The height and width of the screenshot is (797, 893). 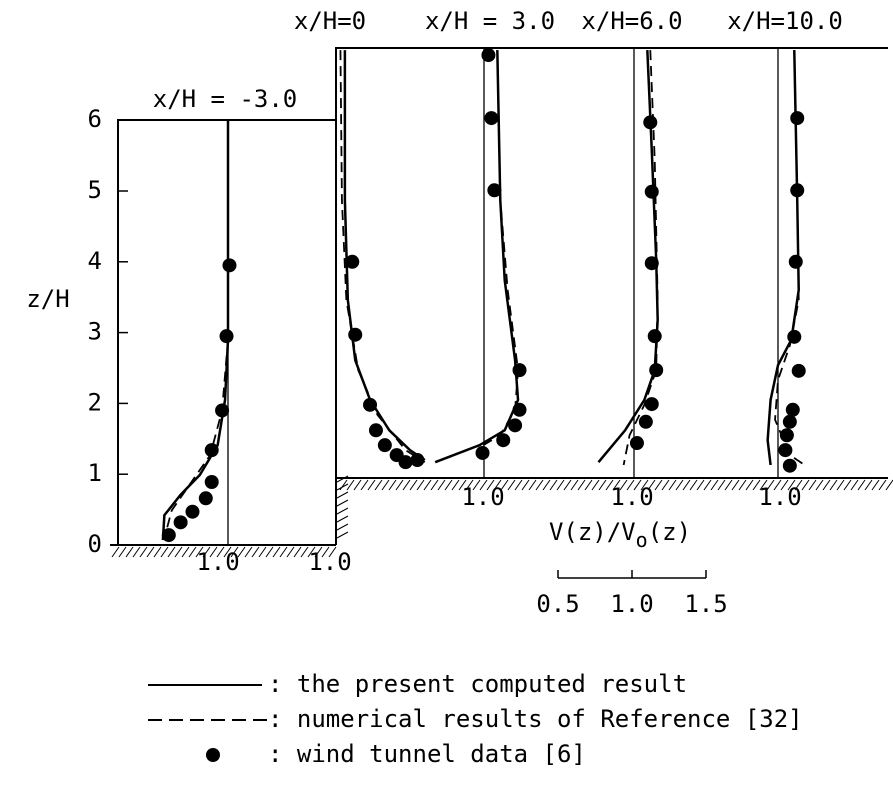 What do you see at coordinates (631, 21) in the screenshot?
I see `profile-title: x/H=6.0` at bounding box center [631, 21].